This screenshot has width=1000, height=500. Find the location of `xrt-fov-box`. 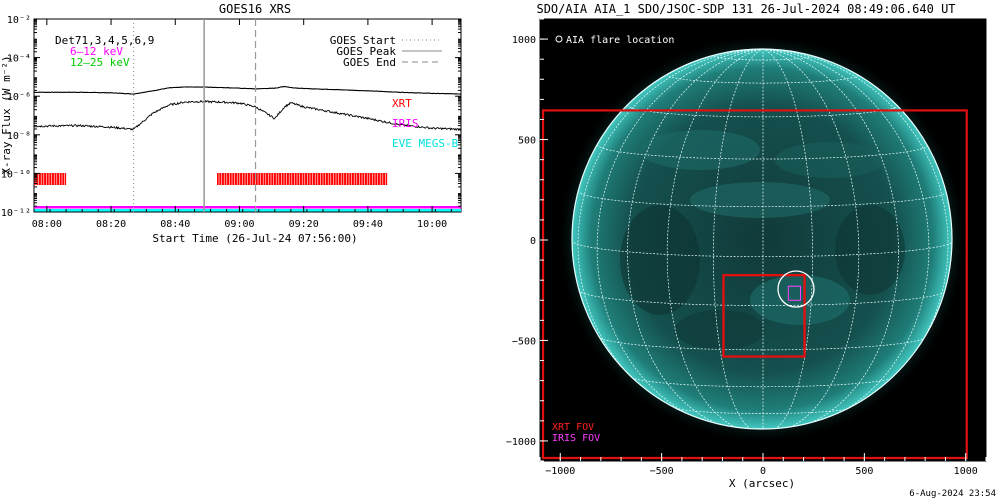

xrt-fov-box is located at coordinates (764, 315).